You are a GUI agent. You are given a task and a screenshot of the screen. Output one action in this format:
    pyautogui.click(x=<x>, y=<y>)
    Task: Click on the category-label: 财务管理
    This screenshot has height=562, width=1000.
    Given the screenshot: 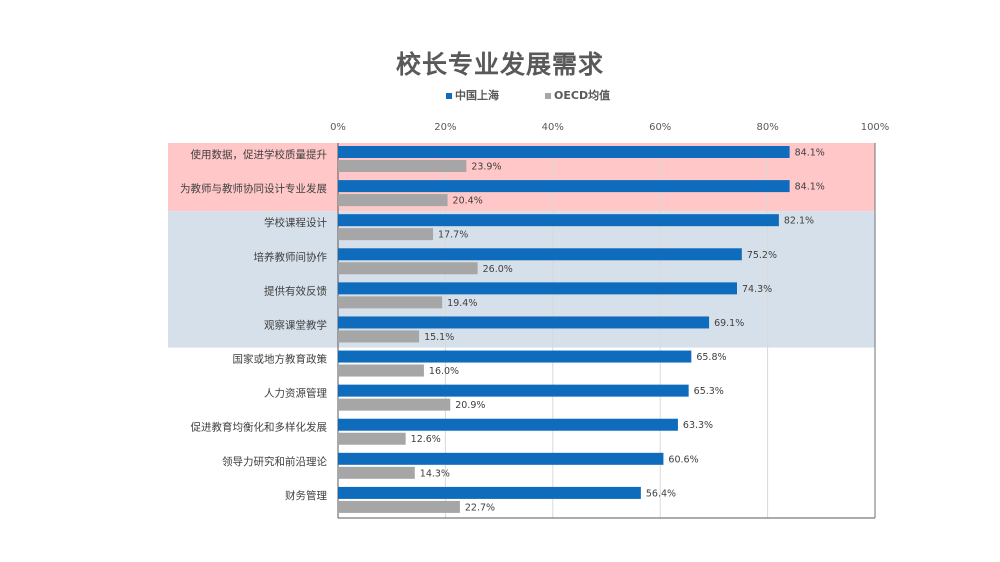 What is the action you would take?
    pyautogui.click(x=306, y=495)
    